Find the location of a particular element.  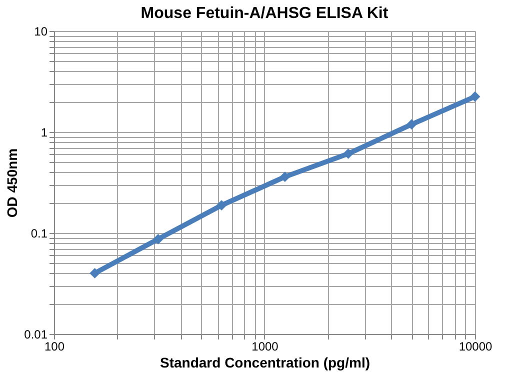

x-tick-label: 10000 is located at coordinates (475, 347).